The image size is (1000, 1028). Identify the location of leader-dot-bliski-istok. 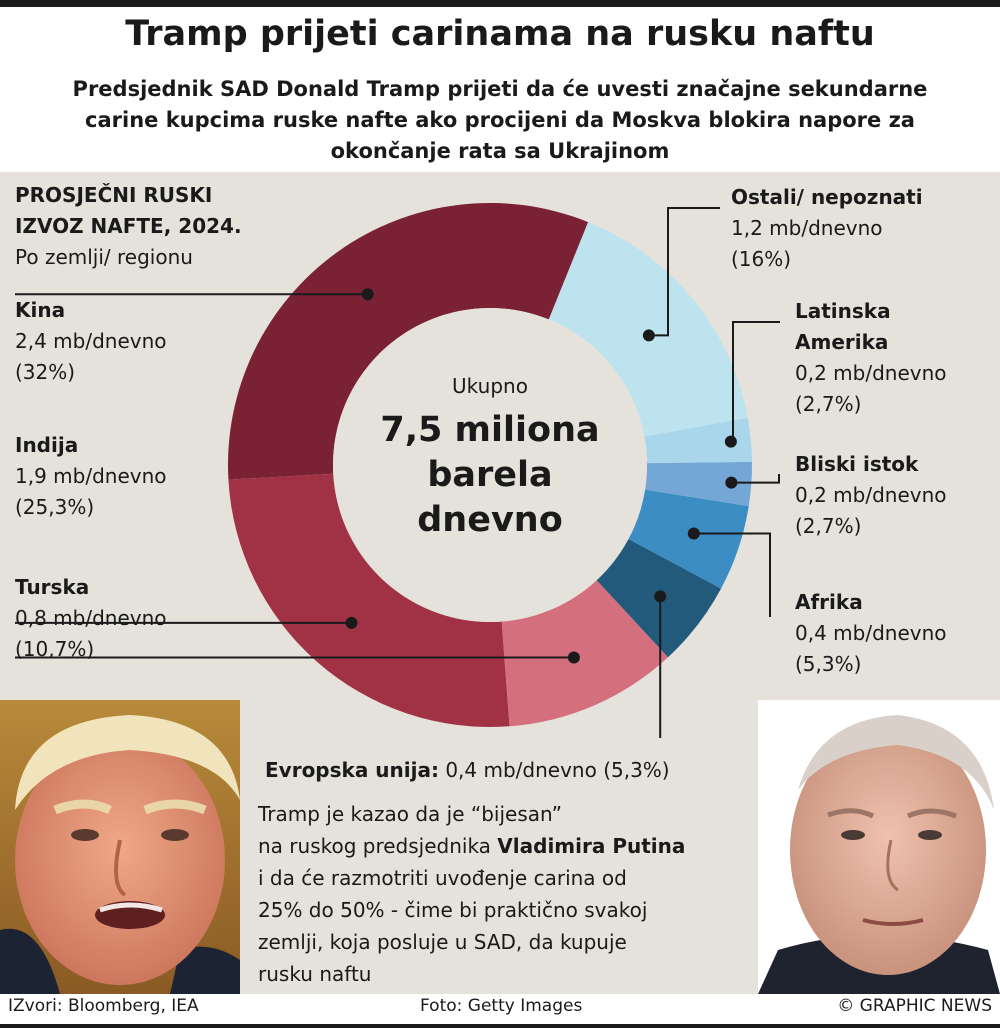
(731, 482).